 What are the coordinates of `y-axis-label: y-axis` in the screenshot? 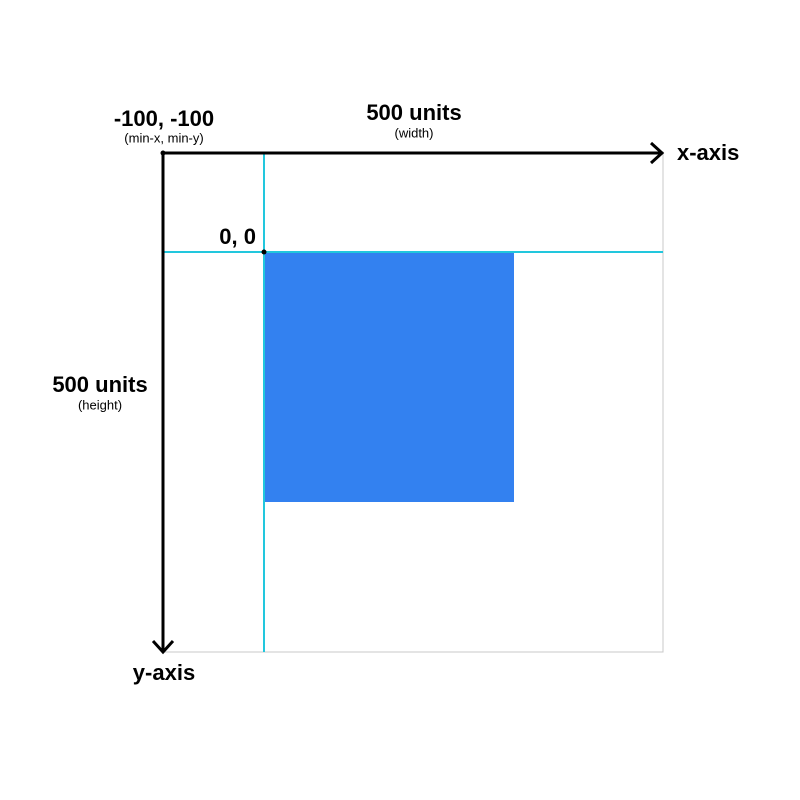 It's located at (164, 672).